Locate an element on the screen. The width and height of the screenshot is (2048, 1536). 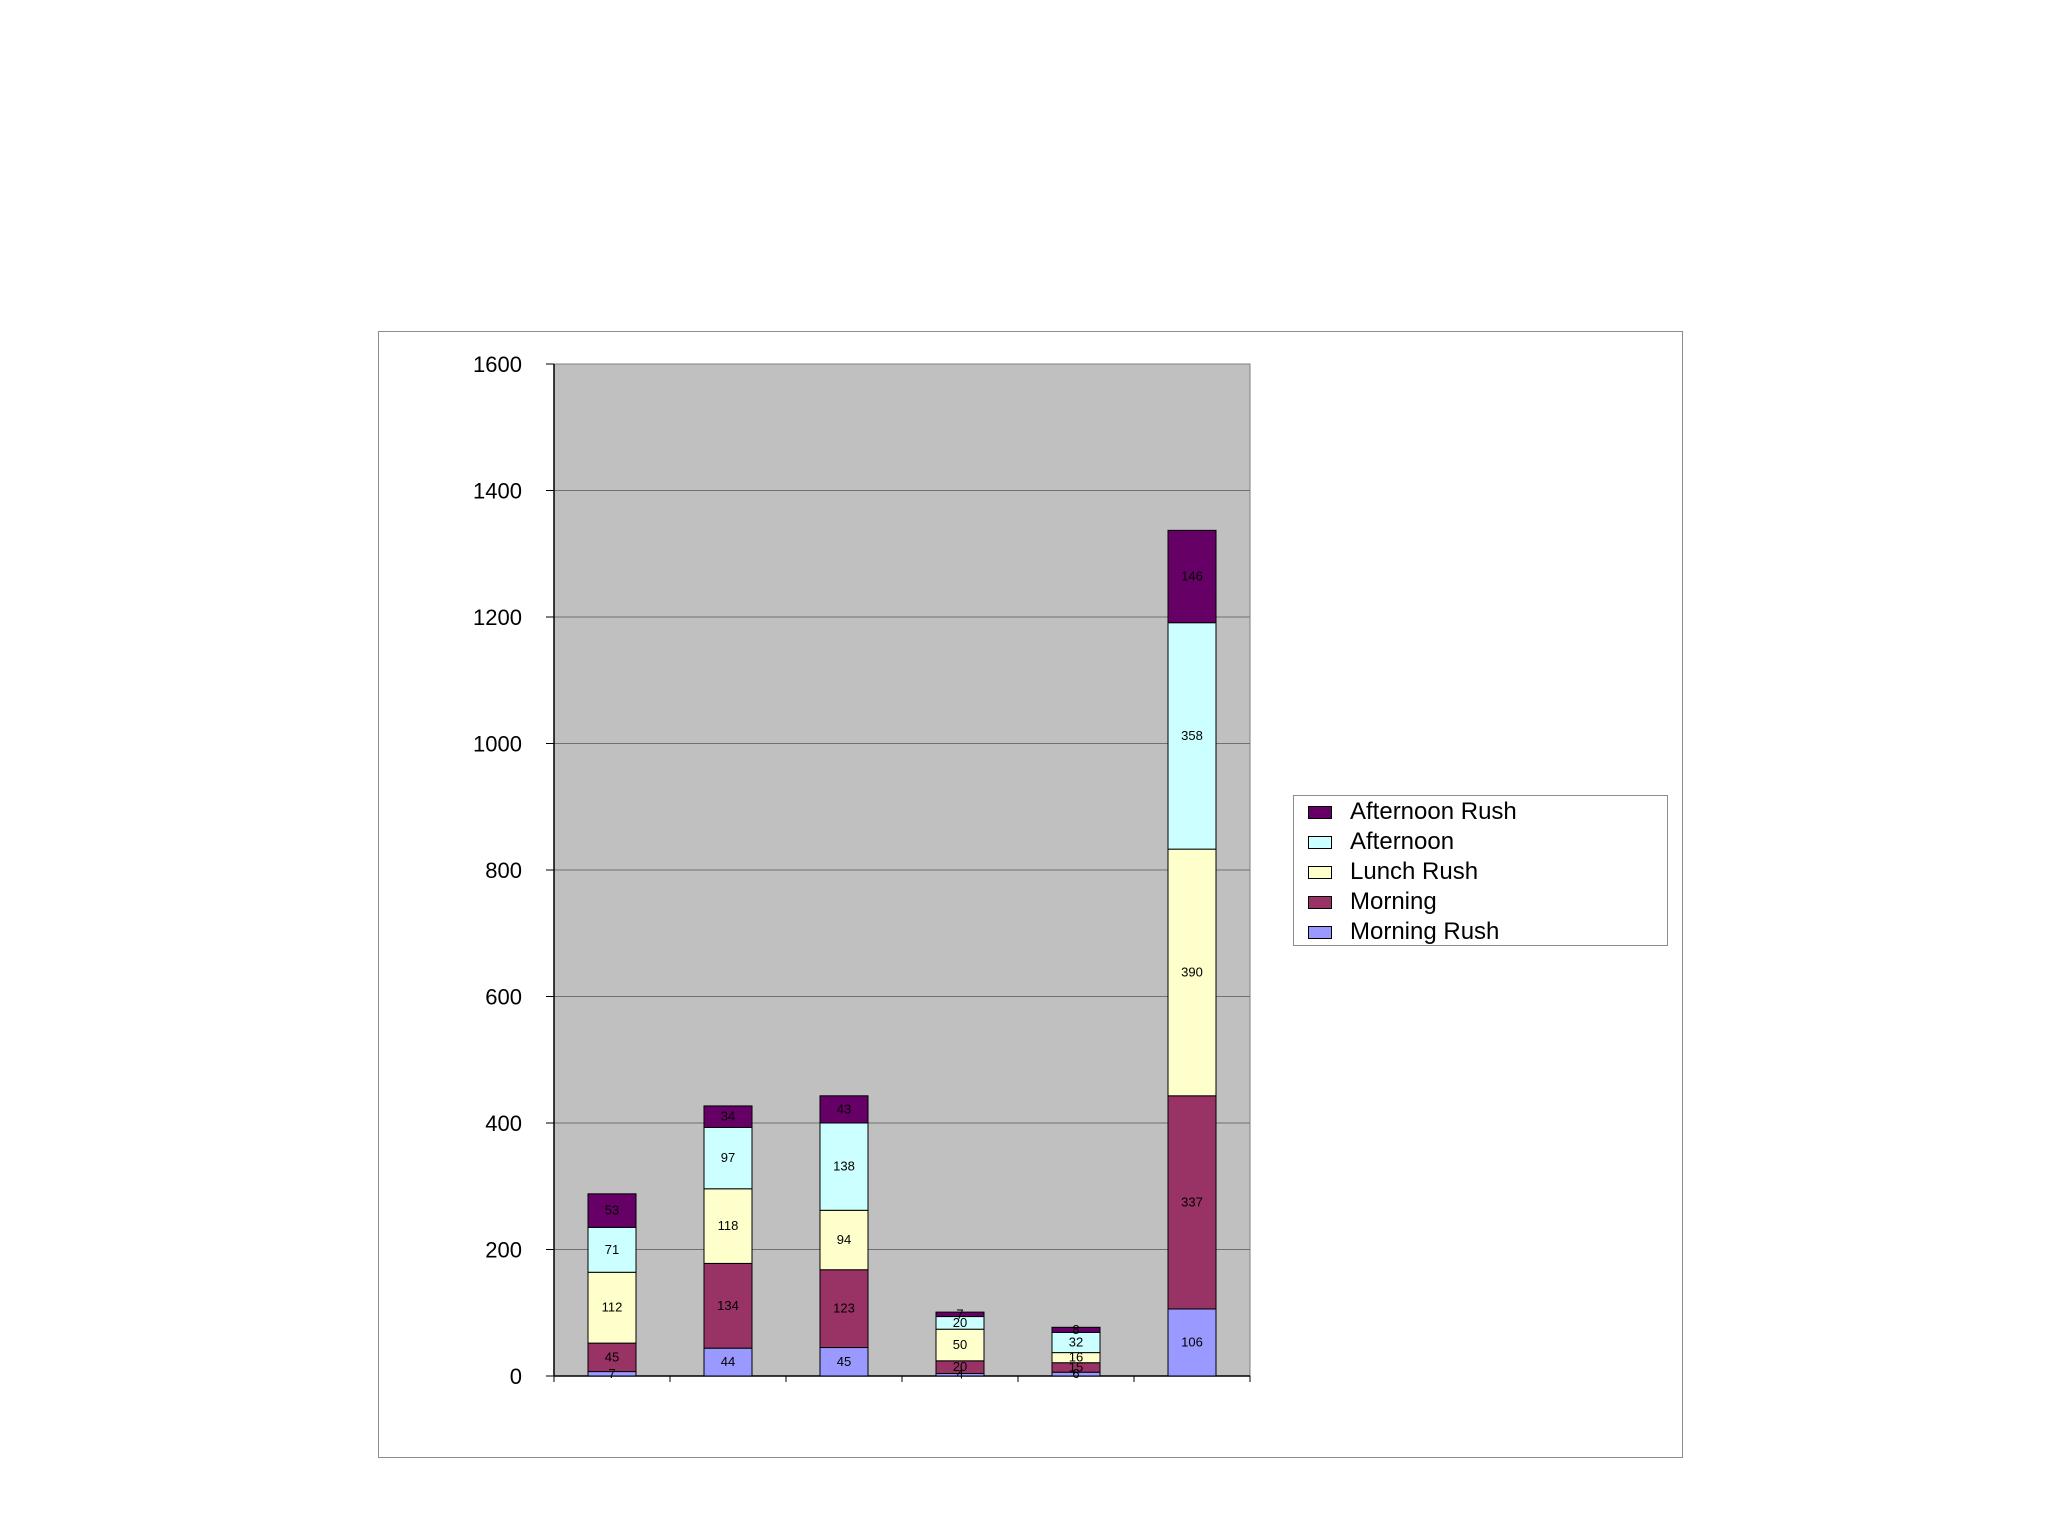
data-label: 34 is located at coordinates (728, 1116).